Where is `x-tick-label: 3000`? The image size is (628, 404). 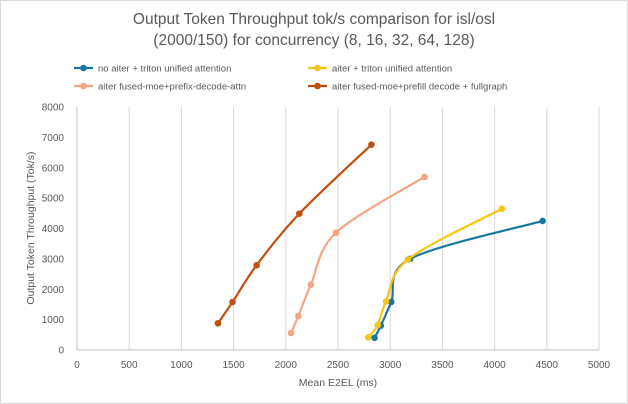
x-tick-label: 3000 is located at coordinates (390, 365).